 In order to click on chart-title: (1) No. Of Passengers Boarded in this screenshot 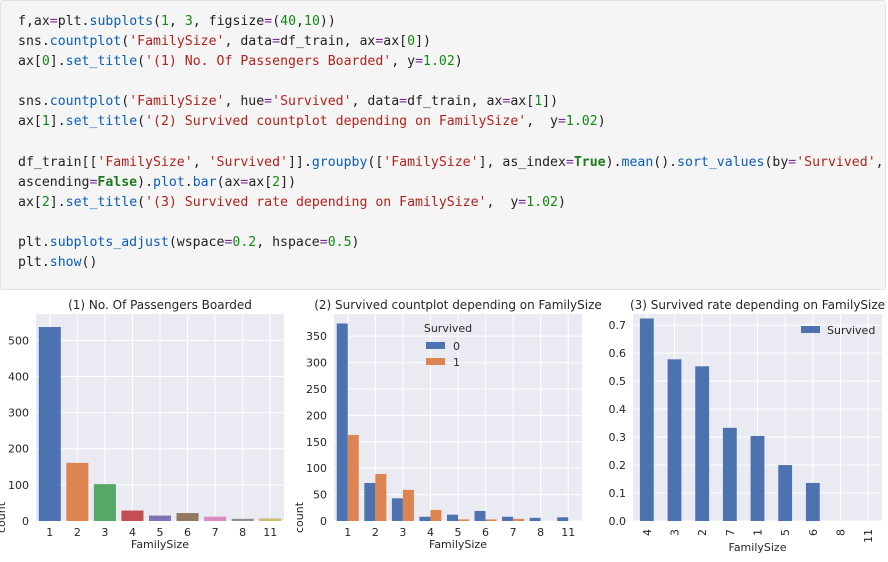, I will do `click(160, 305)`.